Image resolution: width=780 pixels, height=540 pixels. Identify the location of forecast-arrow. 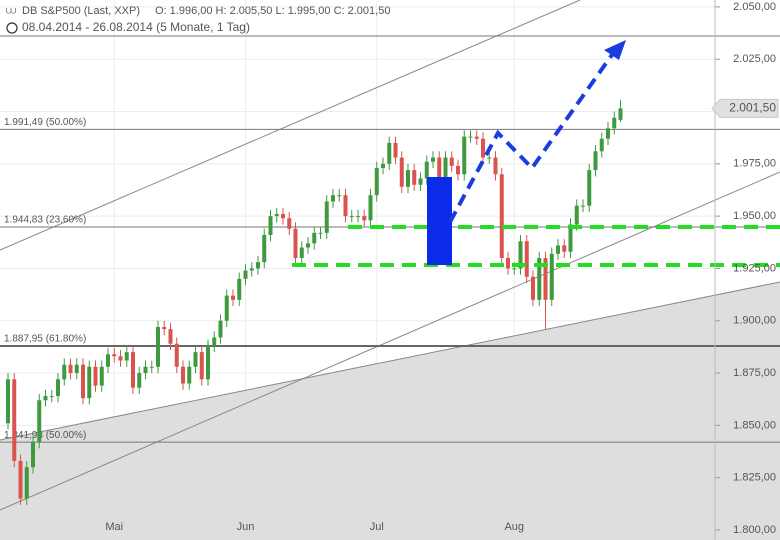
(532, 136).